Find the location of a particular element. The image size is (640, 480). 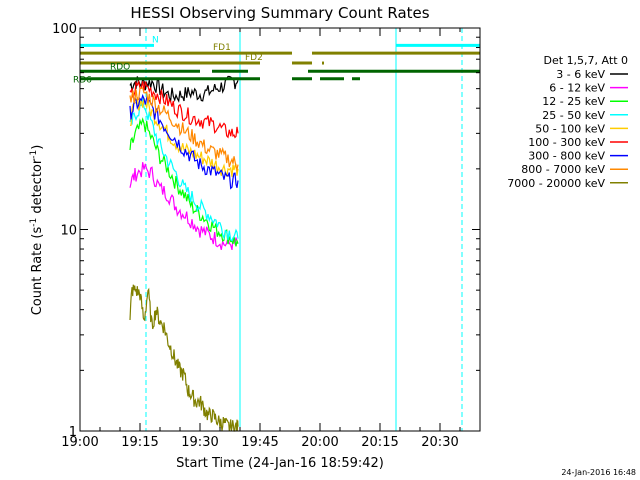

x-tick-label-20-30: 20:30 is located at coordinates (439, 442).